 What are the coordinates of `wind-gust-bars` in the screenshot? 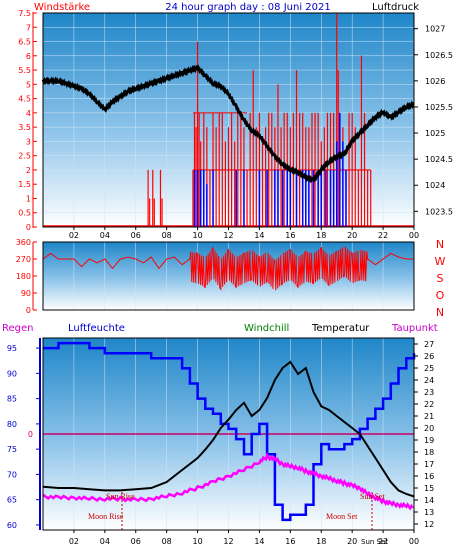 It's located at (270, 169).